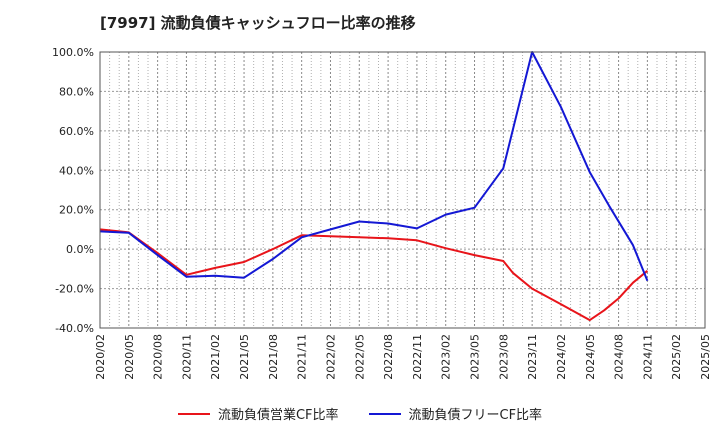 This screenshot has height=440, width=720. What do you see at coordinates (359, 357) in the screenshot?
I see `x-tick-label: 2022/05` at bounding box center [359, 357].